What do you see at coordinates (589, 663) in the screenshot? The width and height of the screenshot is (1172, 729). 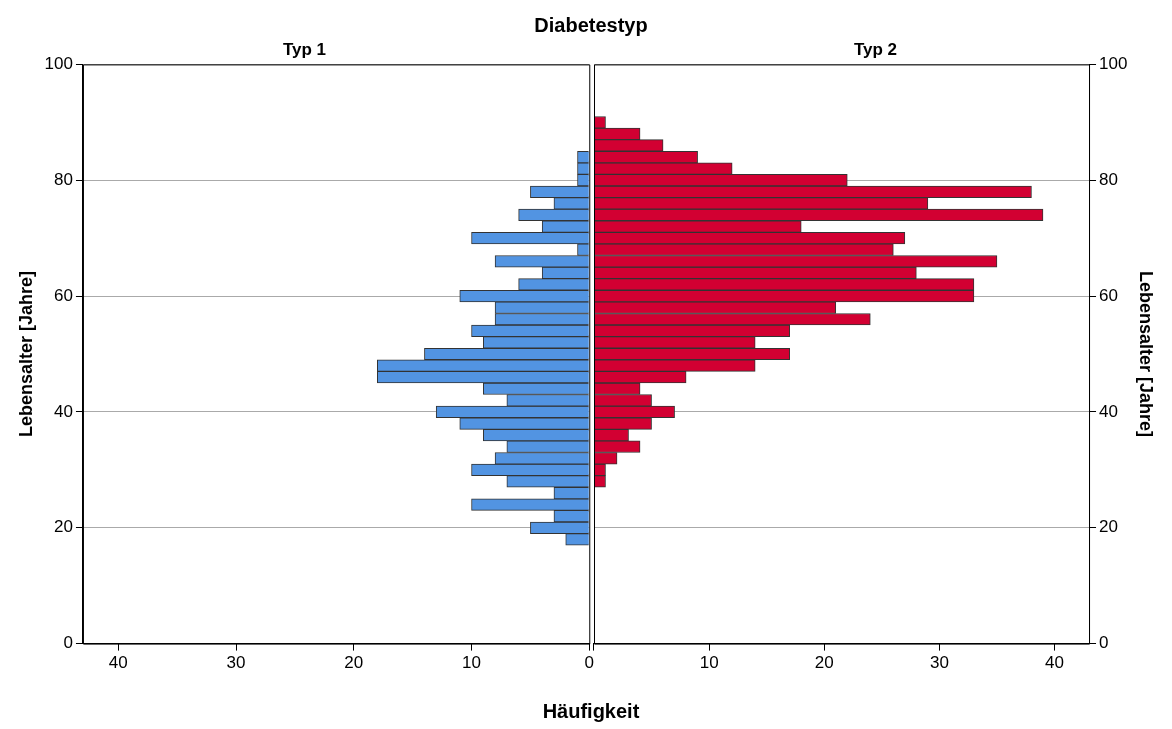 I see `x-tick-label: 0` at bounding box center [589, 663].